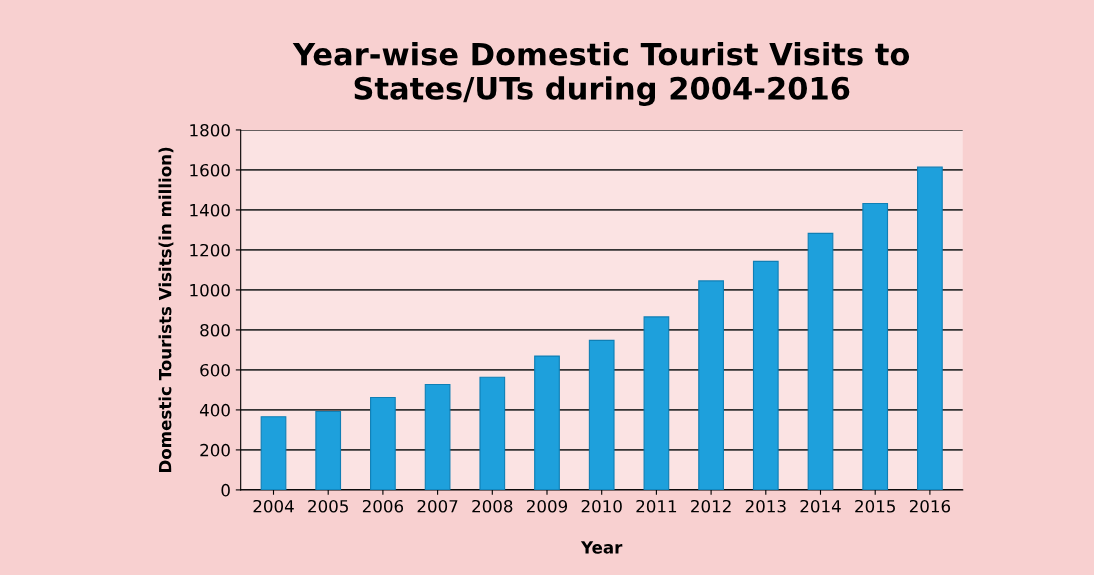 The image size is (1094, 575). I want to click on x-tick-label: 2008, so click(492, 506).